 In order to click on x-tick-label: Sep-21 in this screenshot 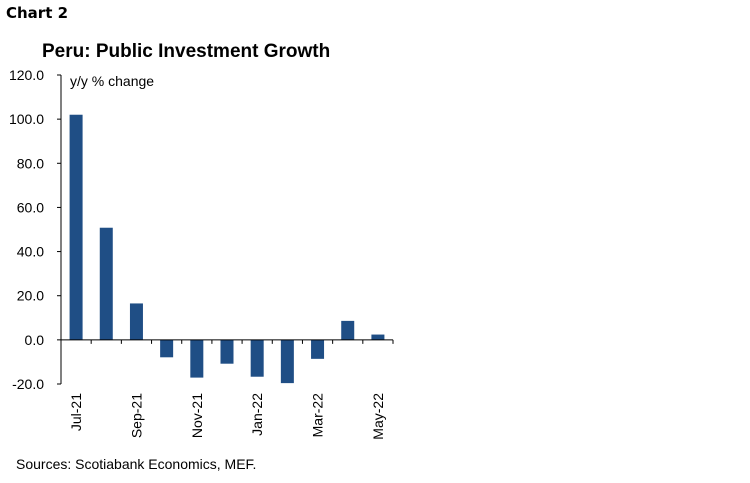, I will do `click(136, 415)`.